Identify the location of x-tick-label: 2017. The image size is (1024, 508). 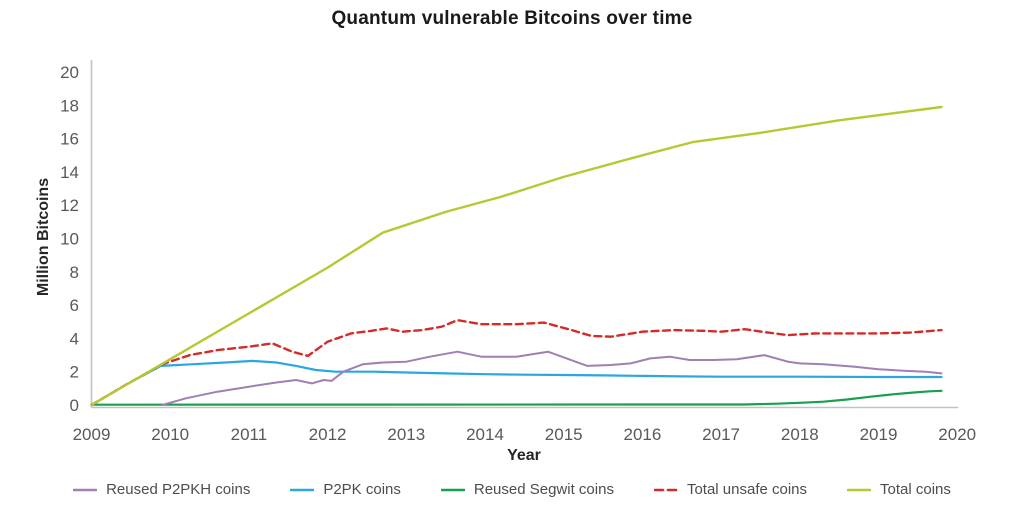
(721, 434).